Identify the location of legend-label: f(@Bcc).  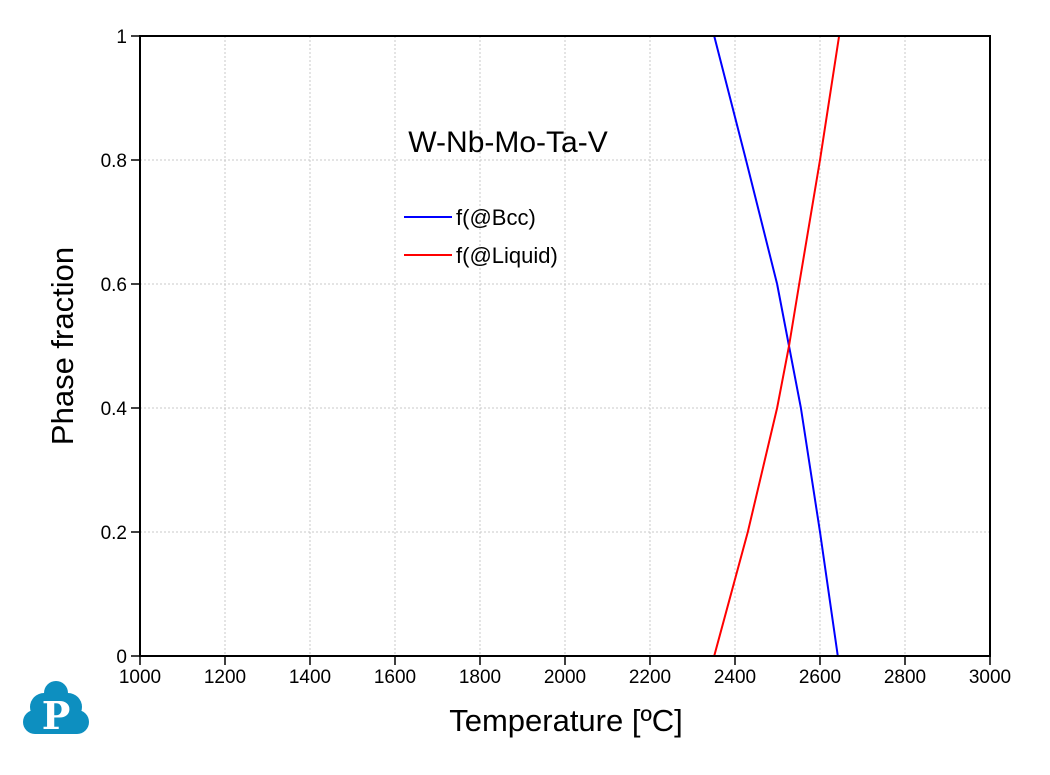
(496, 217).